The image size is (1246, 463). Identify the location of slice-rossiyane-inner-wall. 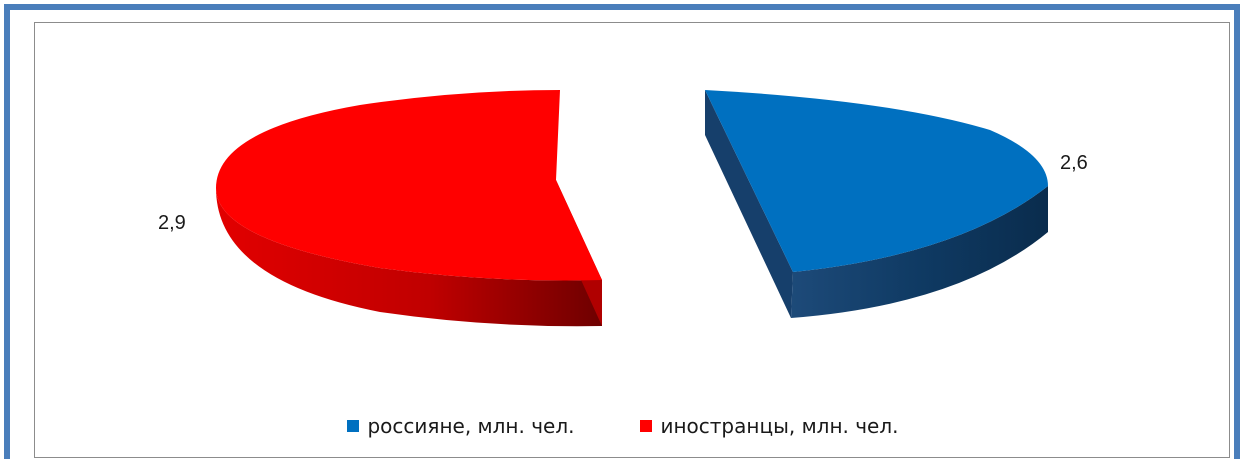
(749, 204).